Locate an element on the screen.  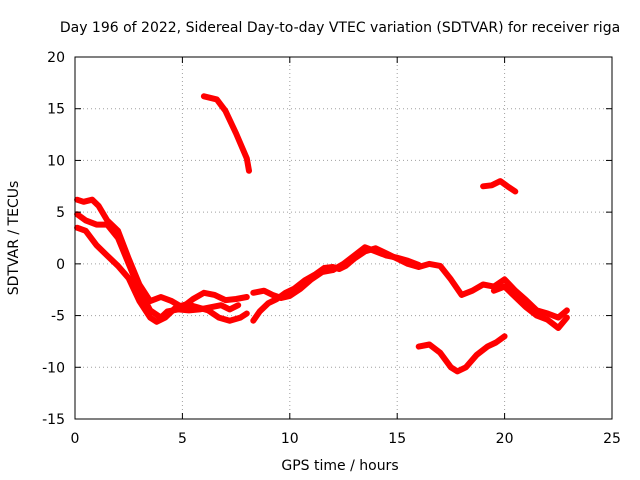
x-tick-label: 0 is located at coordinates (75, 439).